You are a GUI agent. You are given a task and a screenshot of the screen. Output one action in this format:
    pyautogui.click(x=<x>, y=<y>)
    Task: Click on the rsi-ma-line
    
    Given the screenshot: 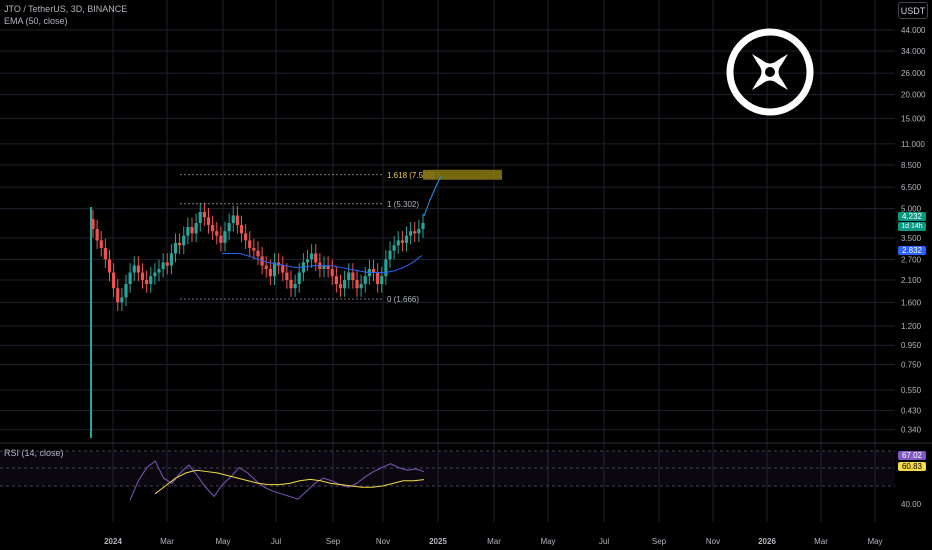 What is the action you would take?
    pyautogui.click(x=289, y=482)
    